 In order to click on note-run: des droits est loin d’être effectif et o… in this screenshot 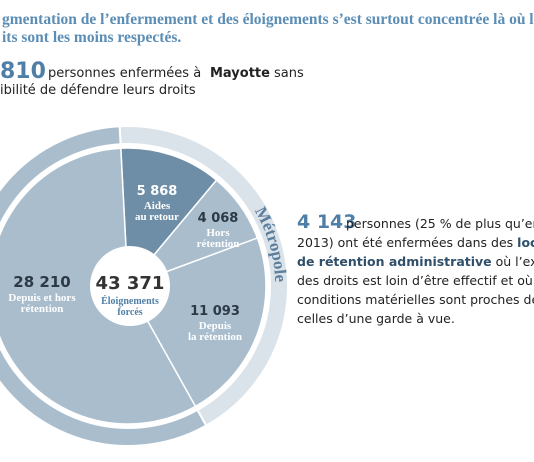, I will do `click(415, 280)`.